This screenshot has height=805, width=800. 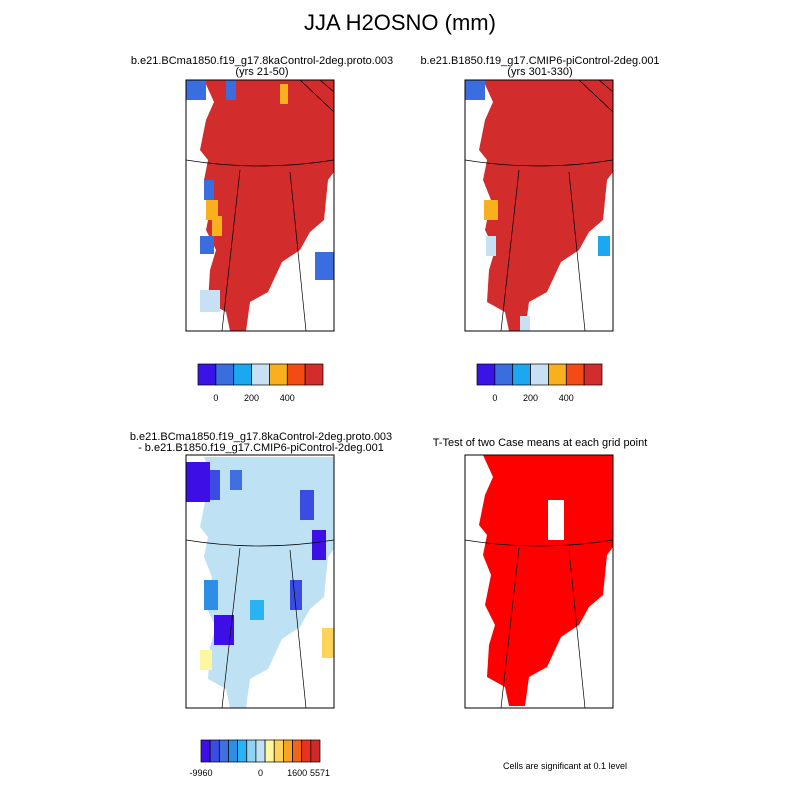 I want to click on colorbar-label: 5571, so click(x=320, y=773).